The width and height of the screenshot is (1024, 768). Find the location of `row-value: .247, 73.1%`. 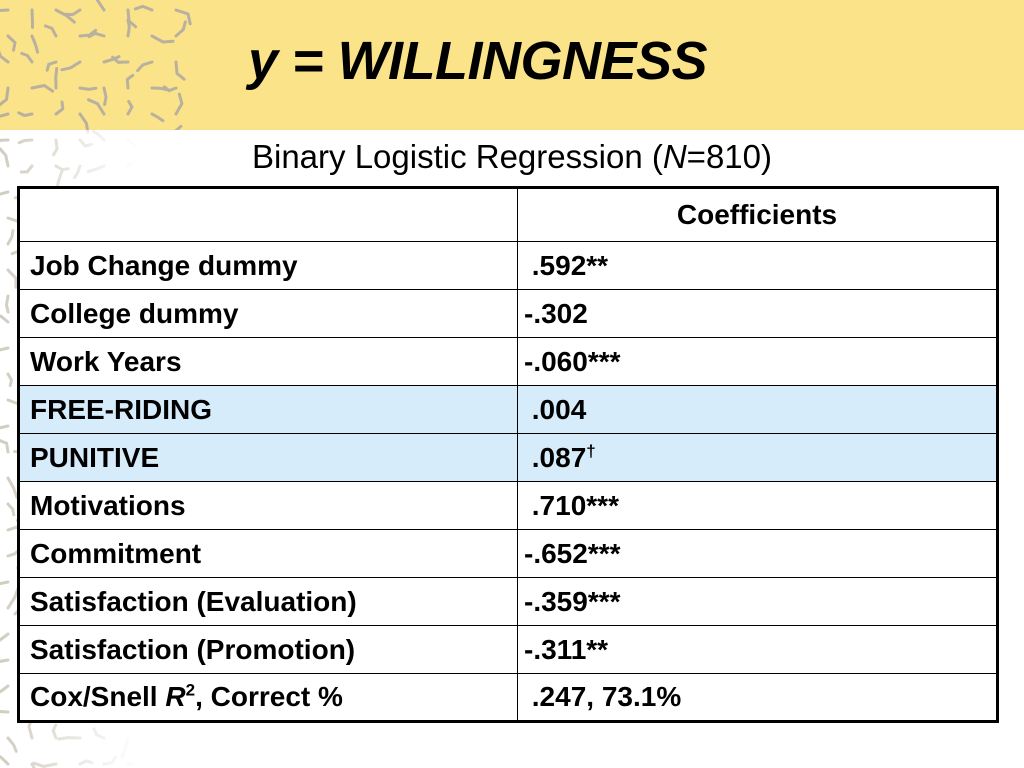

row-value: .247, 73.1% is located at coordinates (757, 697).